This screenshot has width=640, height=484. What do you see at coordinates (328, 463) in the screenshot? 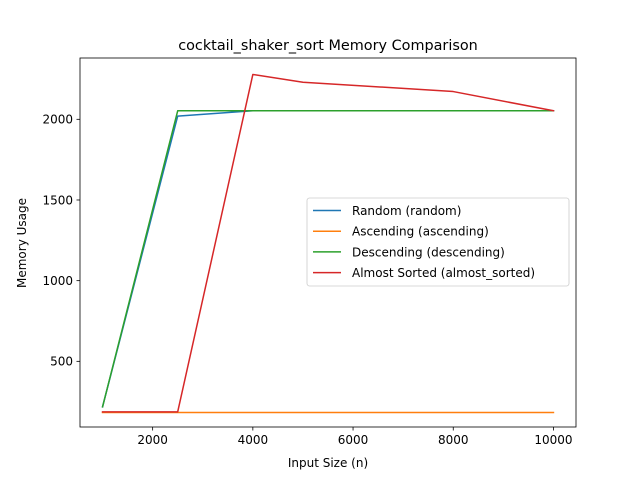
I see `x-axis-label: Input Size (n)` at bounding box center [328, 463].